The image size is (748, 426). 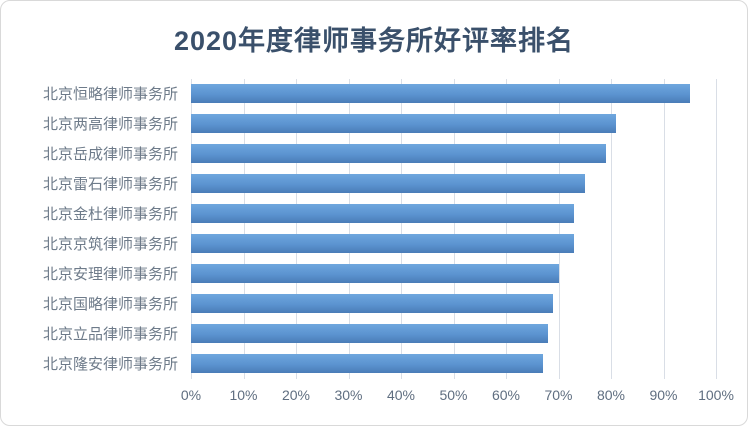 What do you see at coordinates (506, 395) in the screenshot?
I see `x-tick-label: 60%` at bounding box center [506, 395].